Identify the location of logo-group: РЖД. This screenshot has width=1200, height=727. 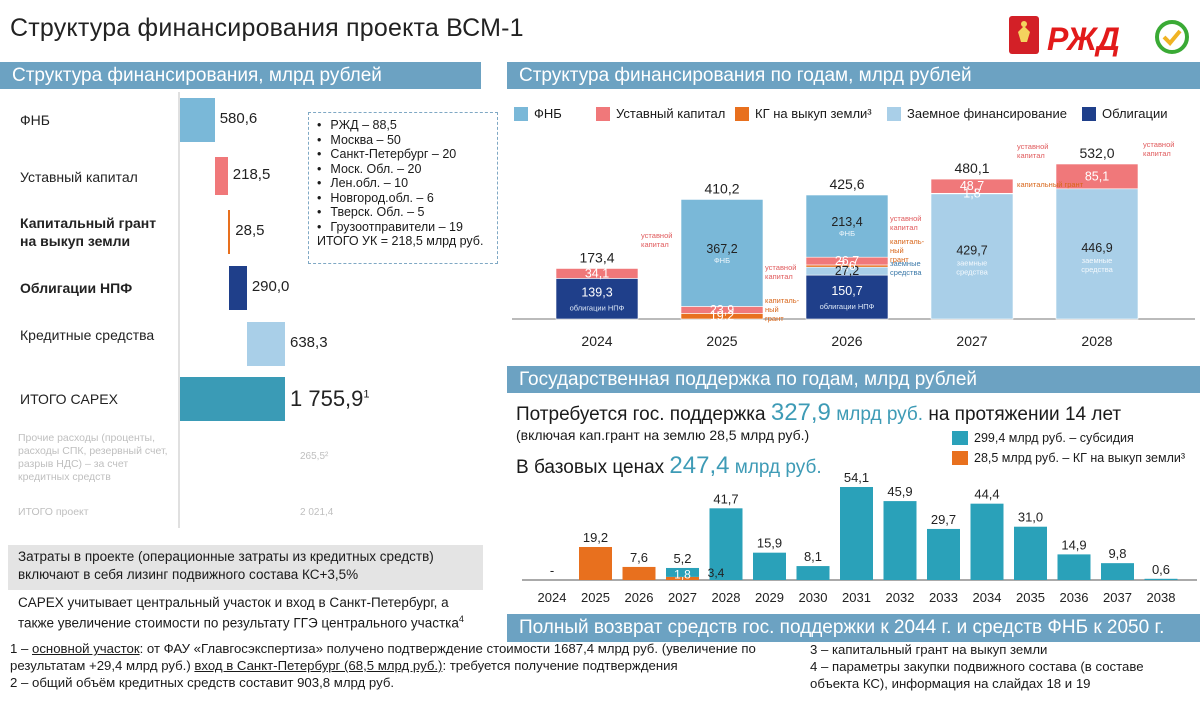
(1099, 36).